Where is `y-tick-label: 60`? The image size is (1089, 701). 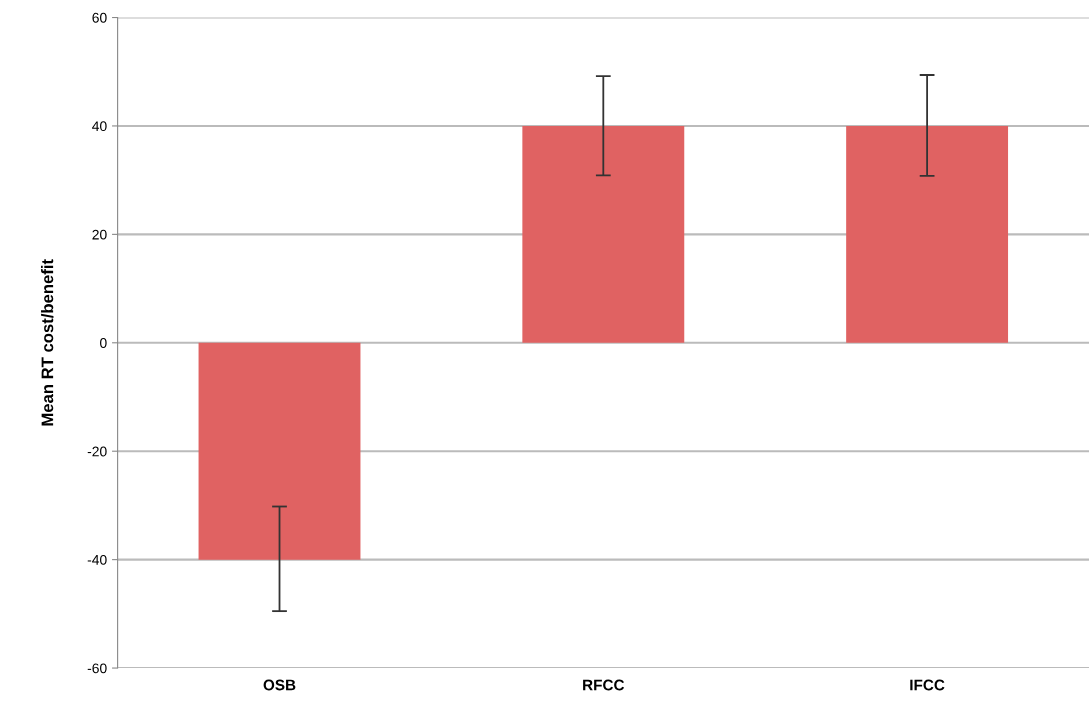 y-tick-label: 60 is located at coordinates (99, 17).